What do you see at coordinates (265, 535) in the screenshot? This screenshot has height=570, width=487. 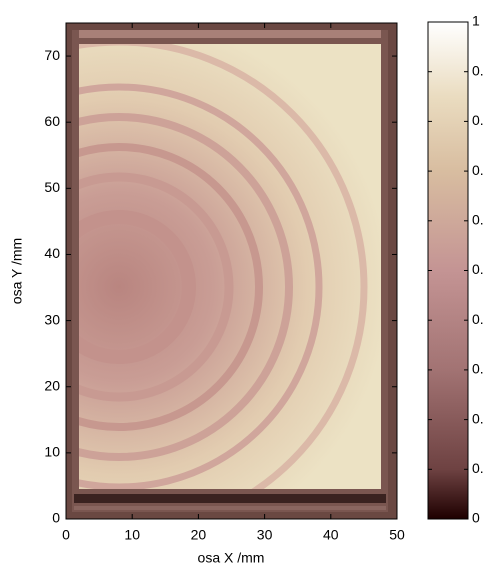 I see `x-tick-label: 30` at bounding box center [265, 535].